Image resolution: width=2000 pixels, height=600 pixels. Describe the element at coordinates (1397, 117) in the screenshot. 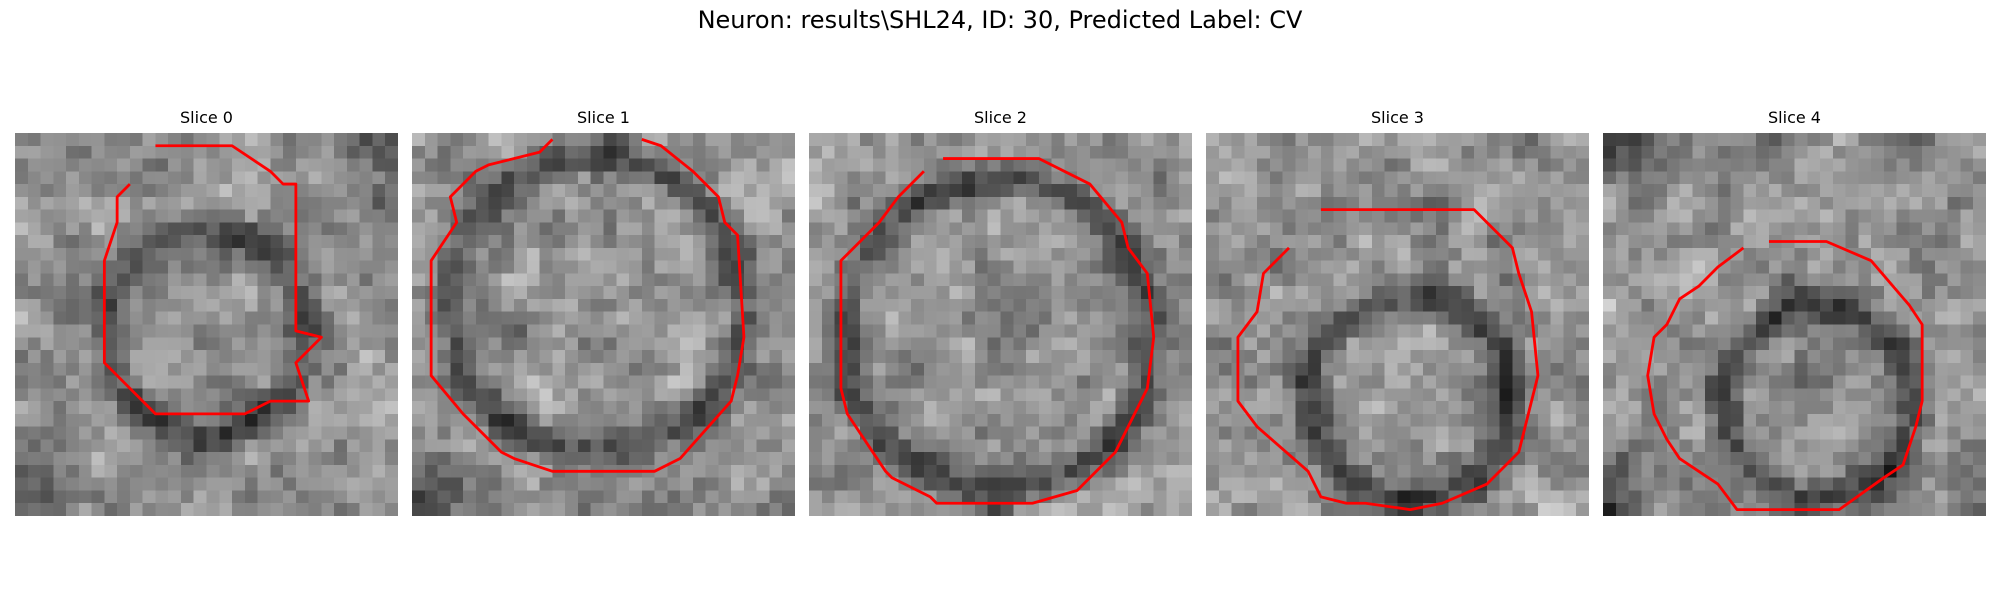

I see `slice-3-title: Slice 3` at that location.